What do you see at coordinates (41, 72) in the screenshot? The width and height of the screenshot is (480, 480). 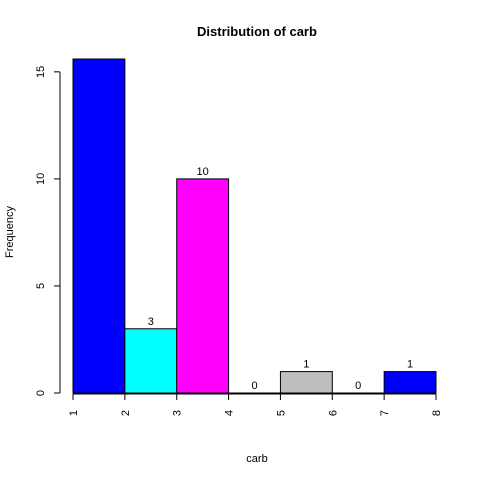 I see `y-tick-label-15: 15` at bounding box center [41, 72].